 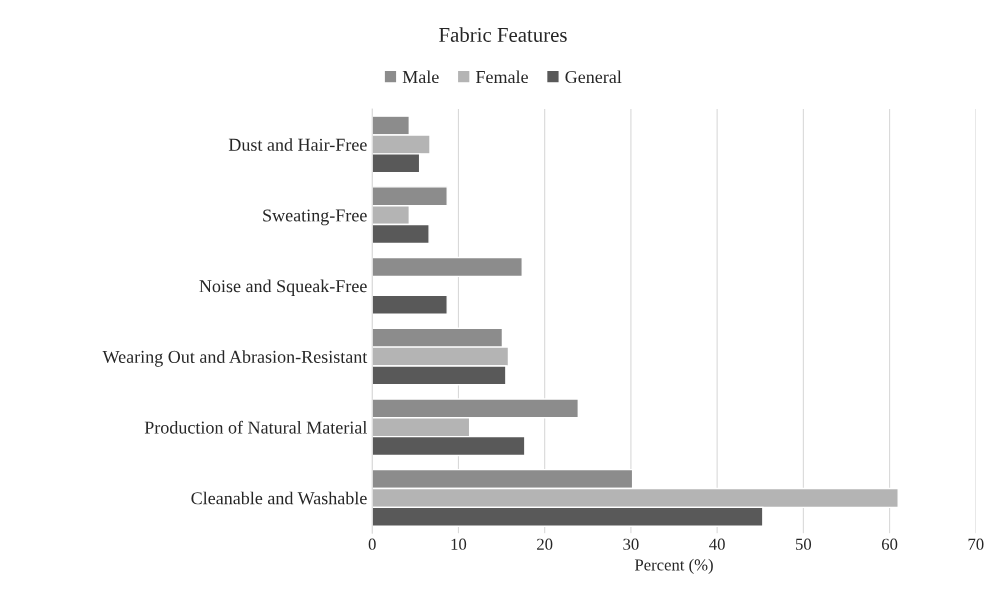 What do you see at coordinates (593, 77) in the screenshot?
I see `legend-label: General` at bounding box center [593, 77].